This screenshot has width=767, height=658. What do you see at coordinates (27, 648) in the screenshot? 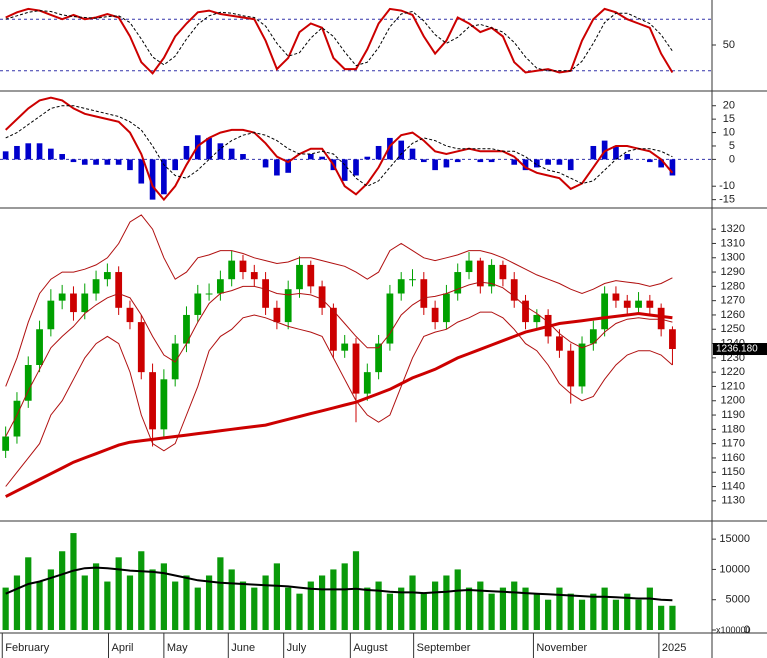
I see `x-tick-label: February` at bounding box center [27, 648].